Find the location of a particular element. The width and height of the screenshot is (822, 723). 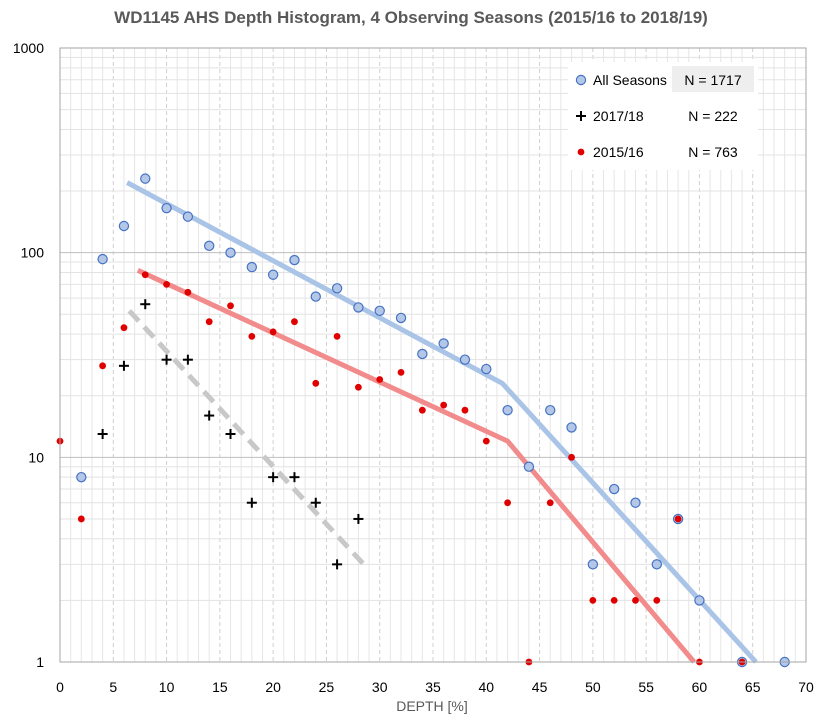

x-tick-label: 65 is located at coordinates (753, 687).